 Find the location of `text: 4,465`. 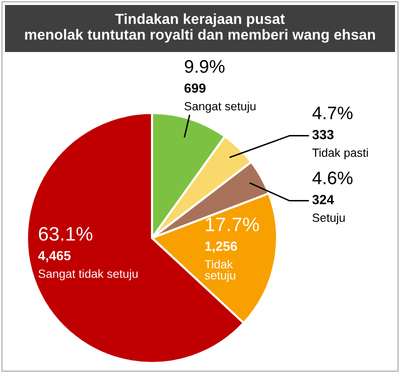

text: 4,465 is located at coordinates (54, 256).